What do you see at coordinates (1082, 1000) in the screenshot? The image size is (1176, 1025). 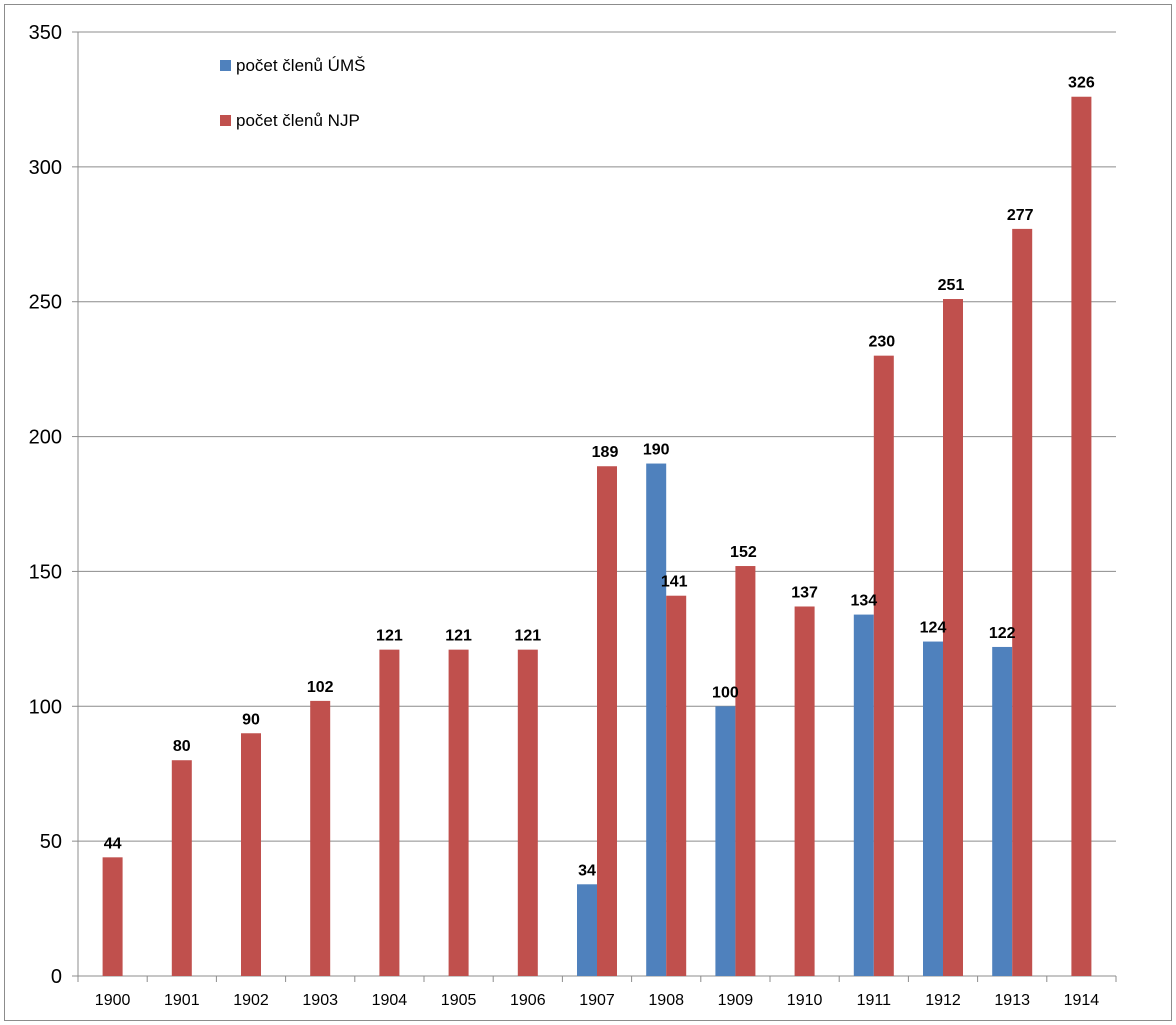 I see `x-tick-label: 1914` at bounding box center [1082, 1000].